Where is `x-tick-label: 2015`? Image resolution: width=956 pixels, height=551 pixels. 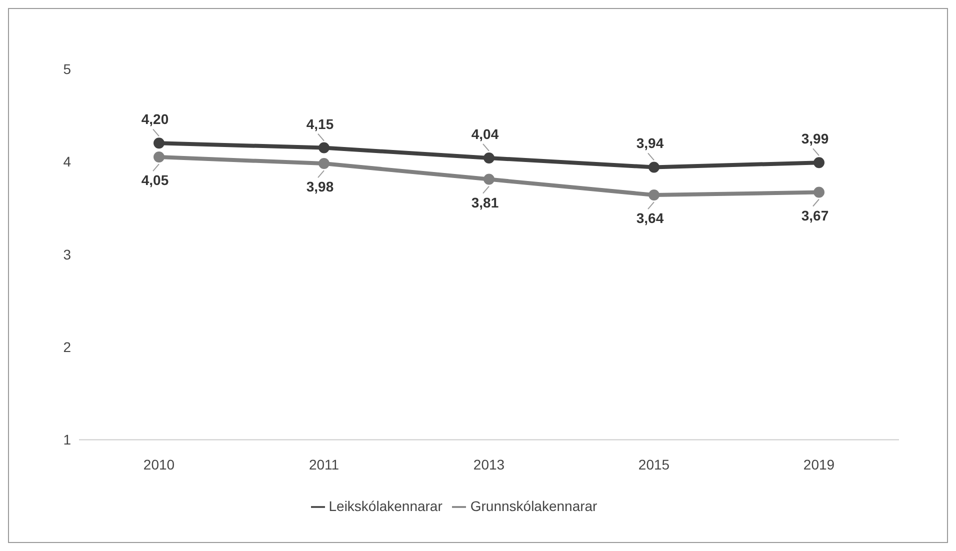 x-tick-label: 2015 is located at coordinates (654, 464).